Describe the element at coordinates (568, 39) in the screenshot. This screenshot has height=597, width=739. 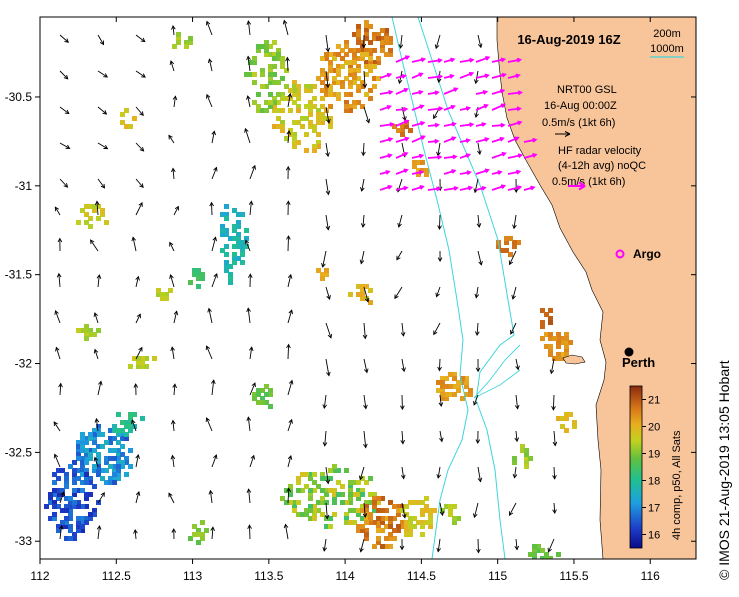
I see `map-title: 16-Aug-2019 16Z` at that location.